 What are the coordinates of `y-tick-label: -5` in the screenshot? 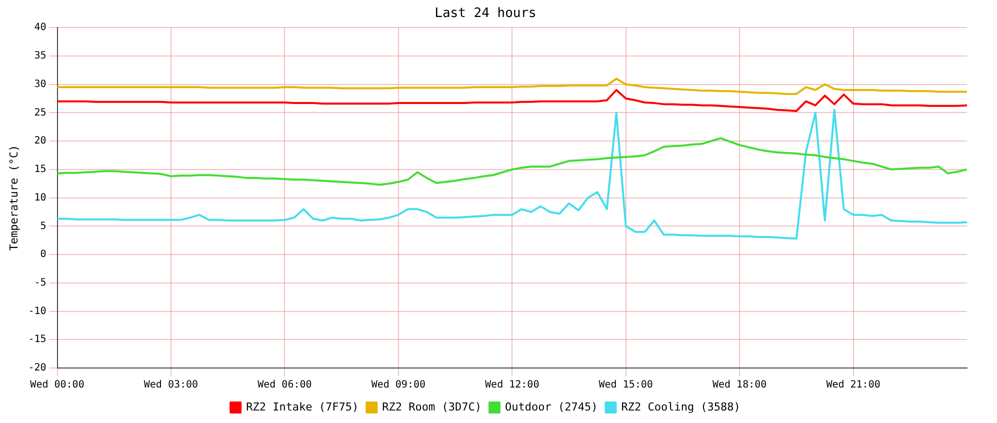 It's located at (40, 282).